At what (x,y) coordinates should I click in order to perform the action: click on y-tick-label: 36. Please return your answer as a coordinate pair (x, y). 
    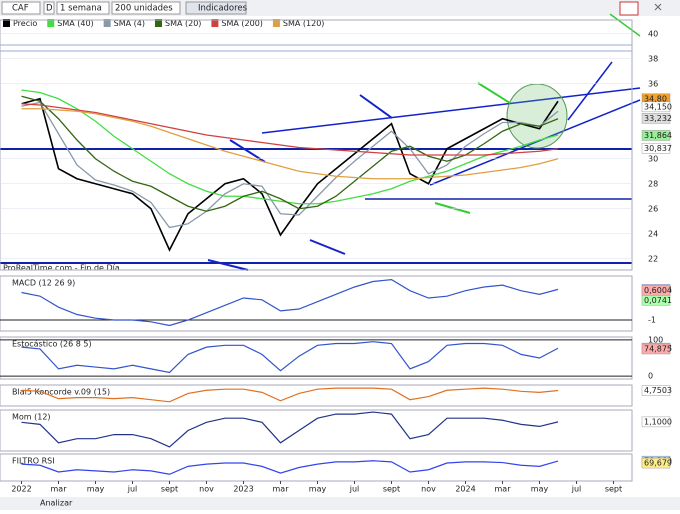
    Looking at the image, I should click on (653, 83).